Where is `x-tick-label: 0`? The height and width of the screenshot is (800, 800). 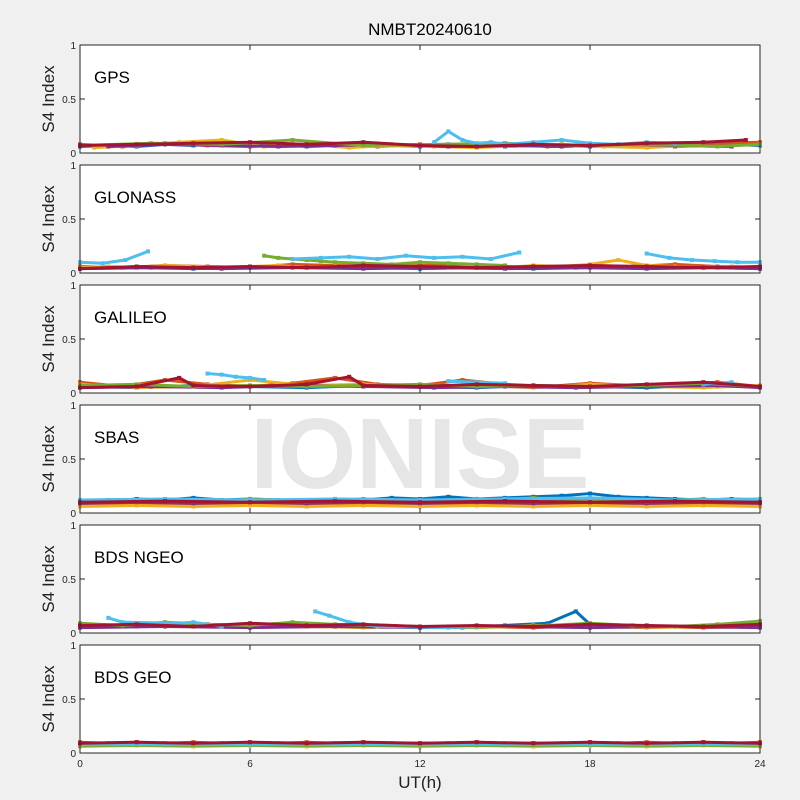
x-tick-label: 0 is located at coordinates (80, 764).